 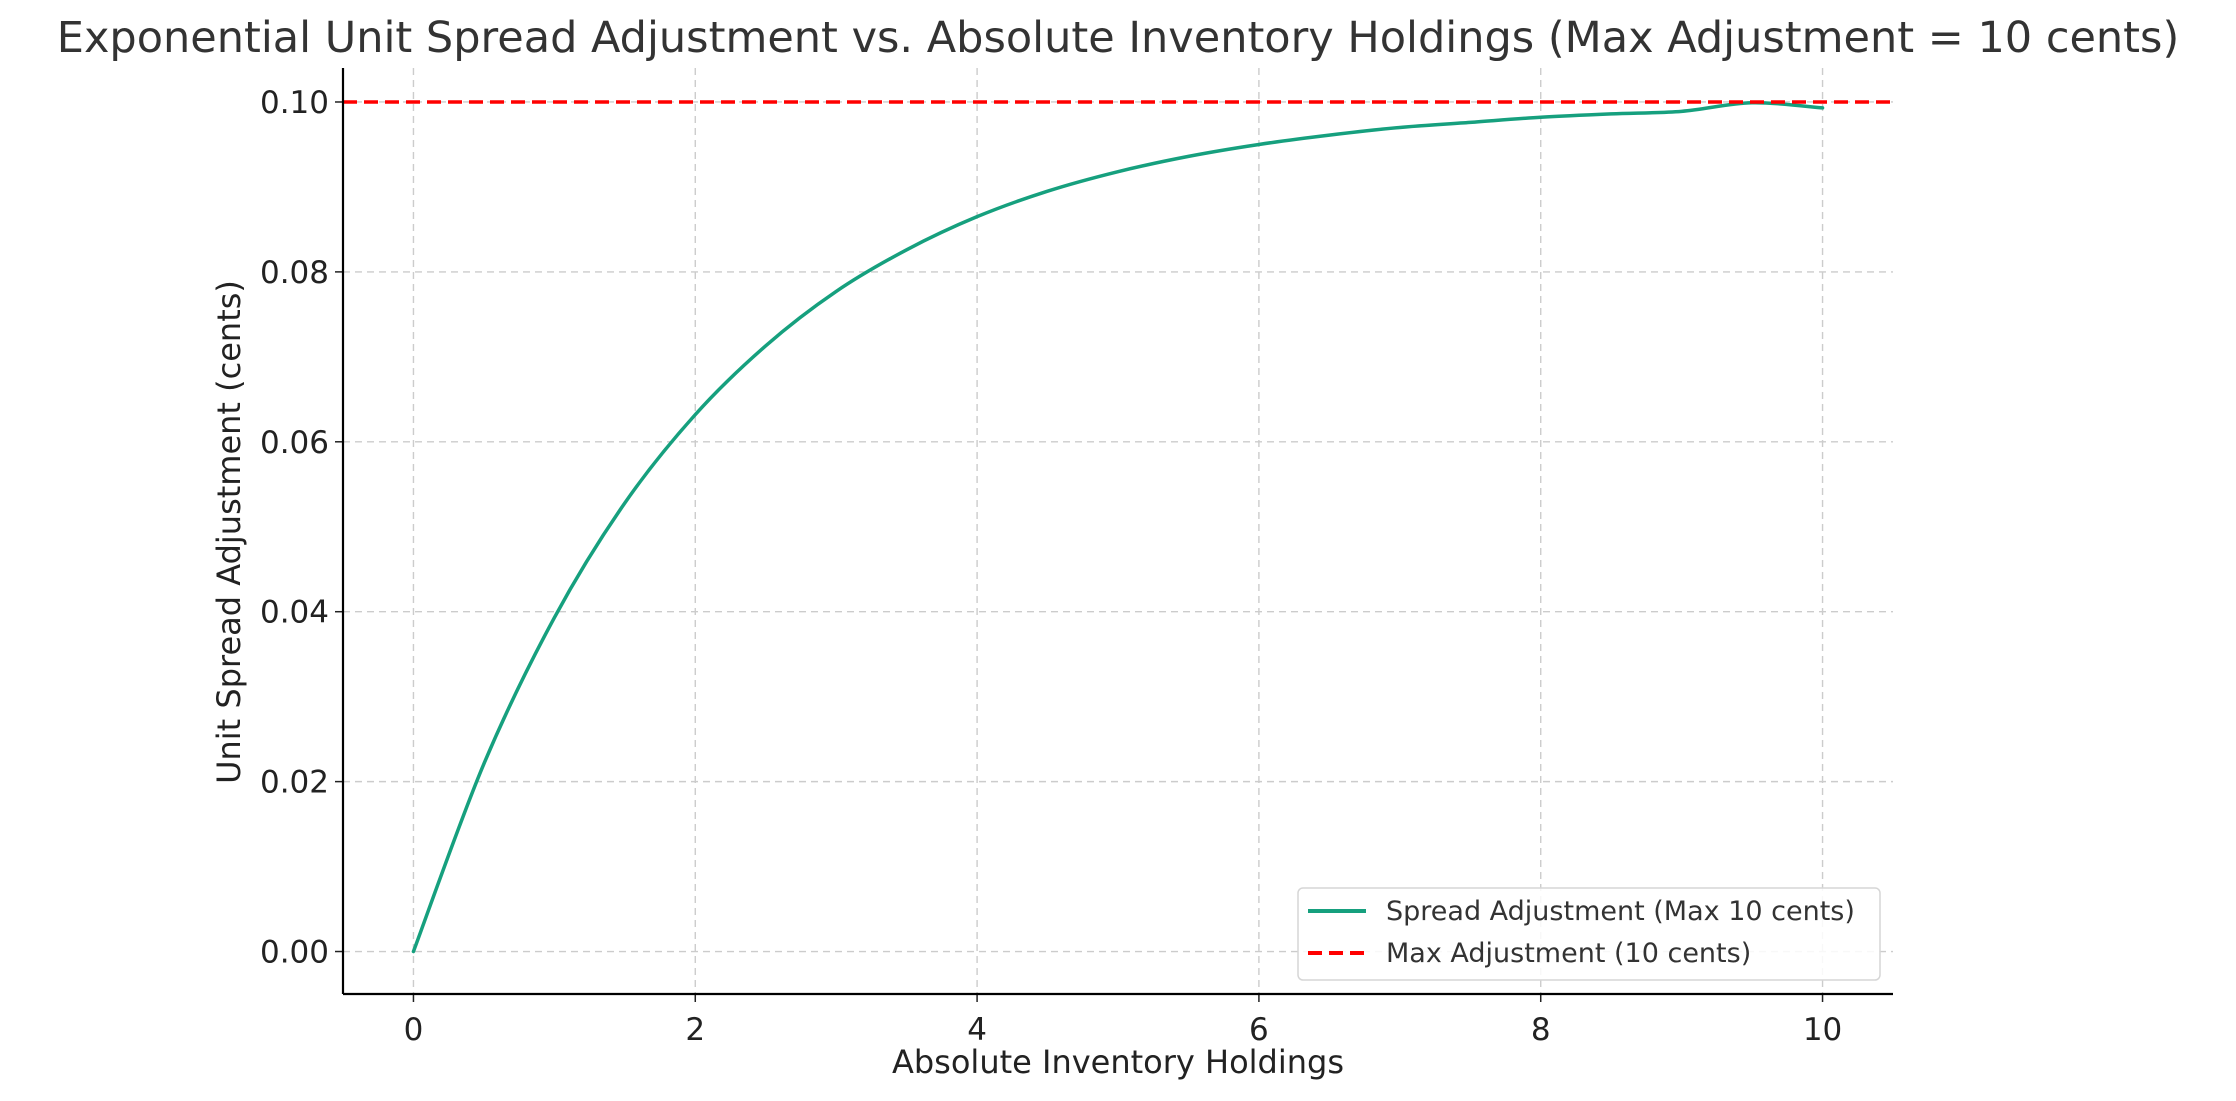 What do you see at coordinates (1541, 1030) in the screenshot?
I see `x-tick-label: 8` at bounding box center [1541, 1030].